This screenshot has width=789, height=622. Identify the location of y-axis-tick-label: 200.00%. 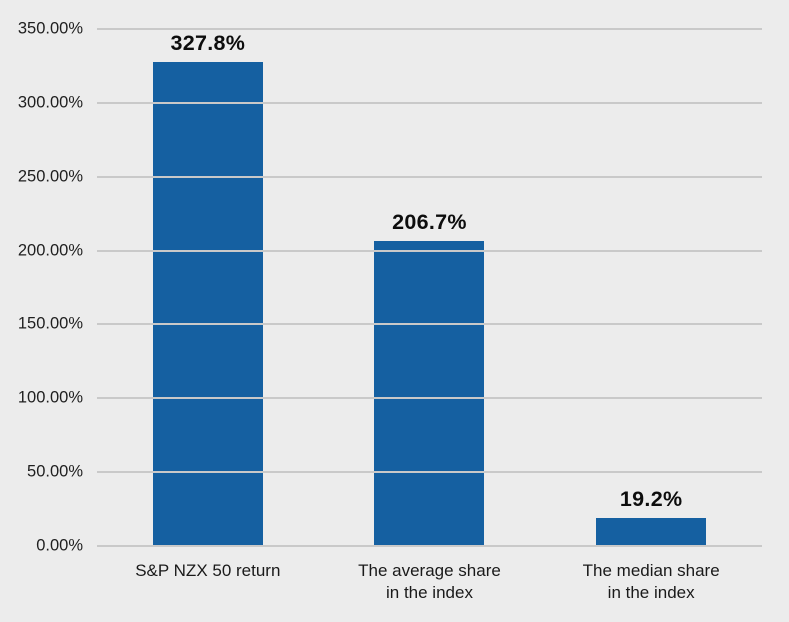
(50, 250).